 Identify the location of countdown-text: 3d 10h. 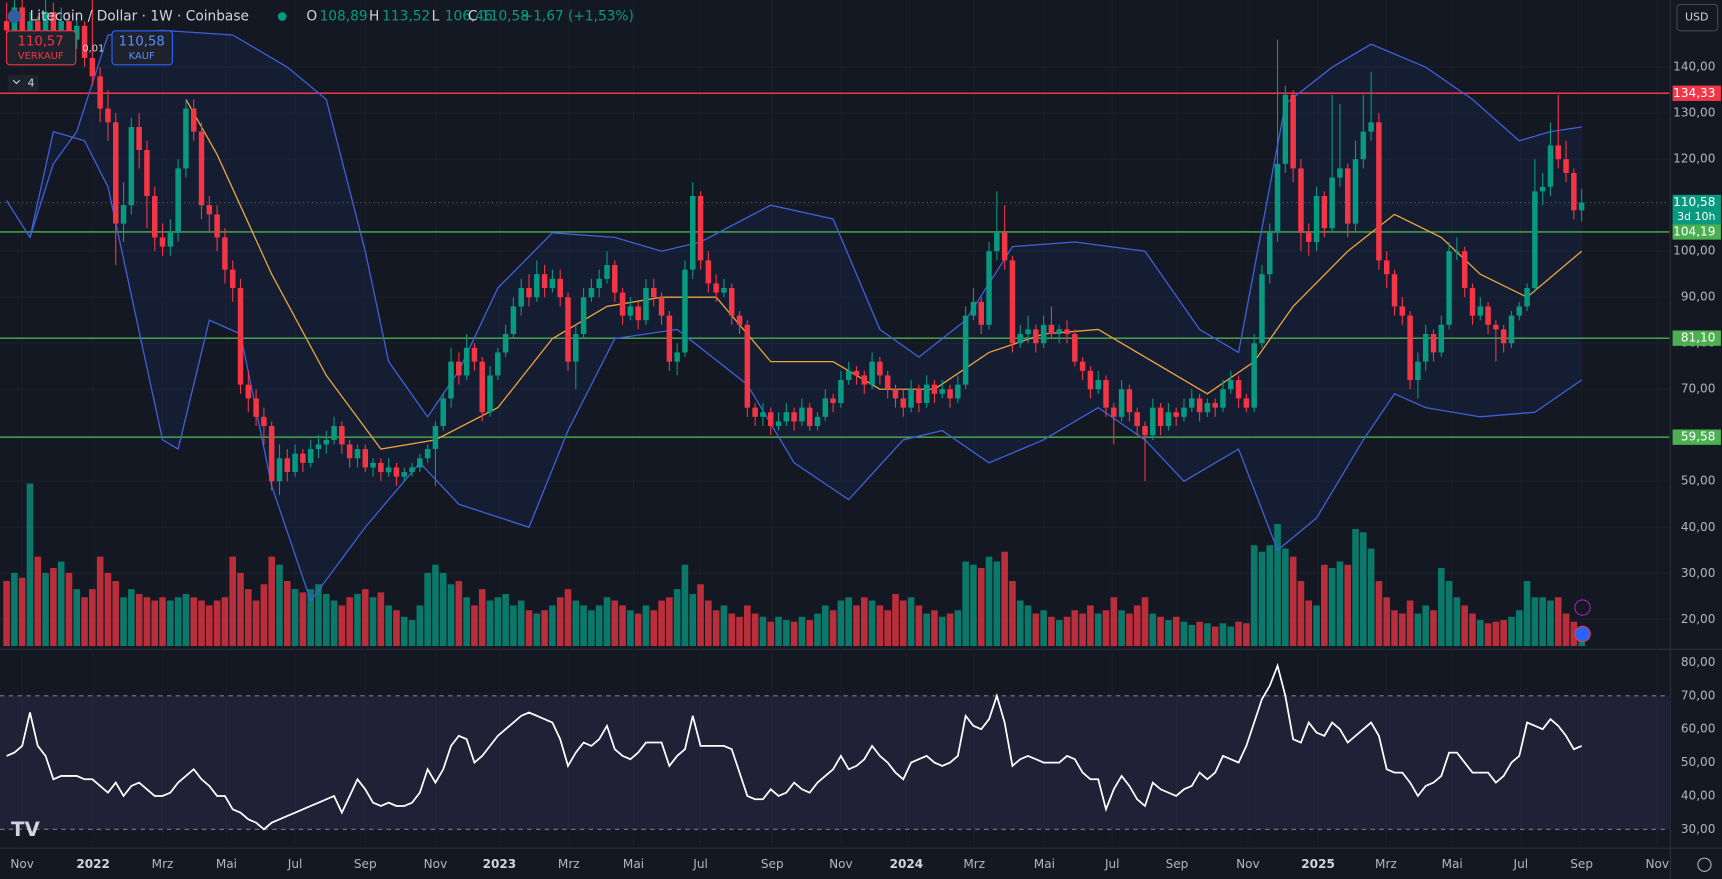
(1696, 216).